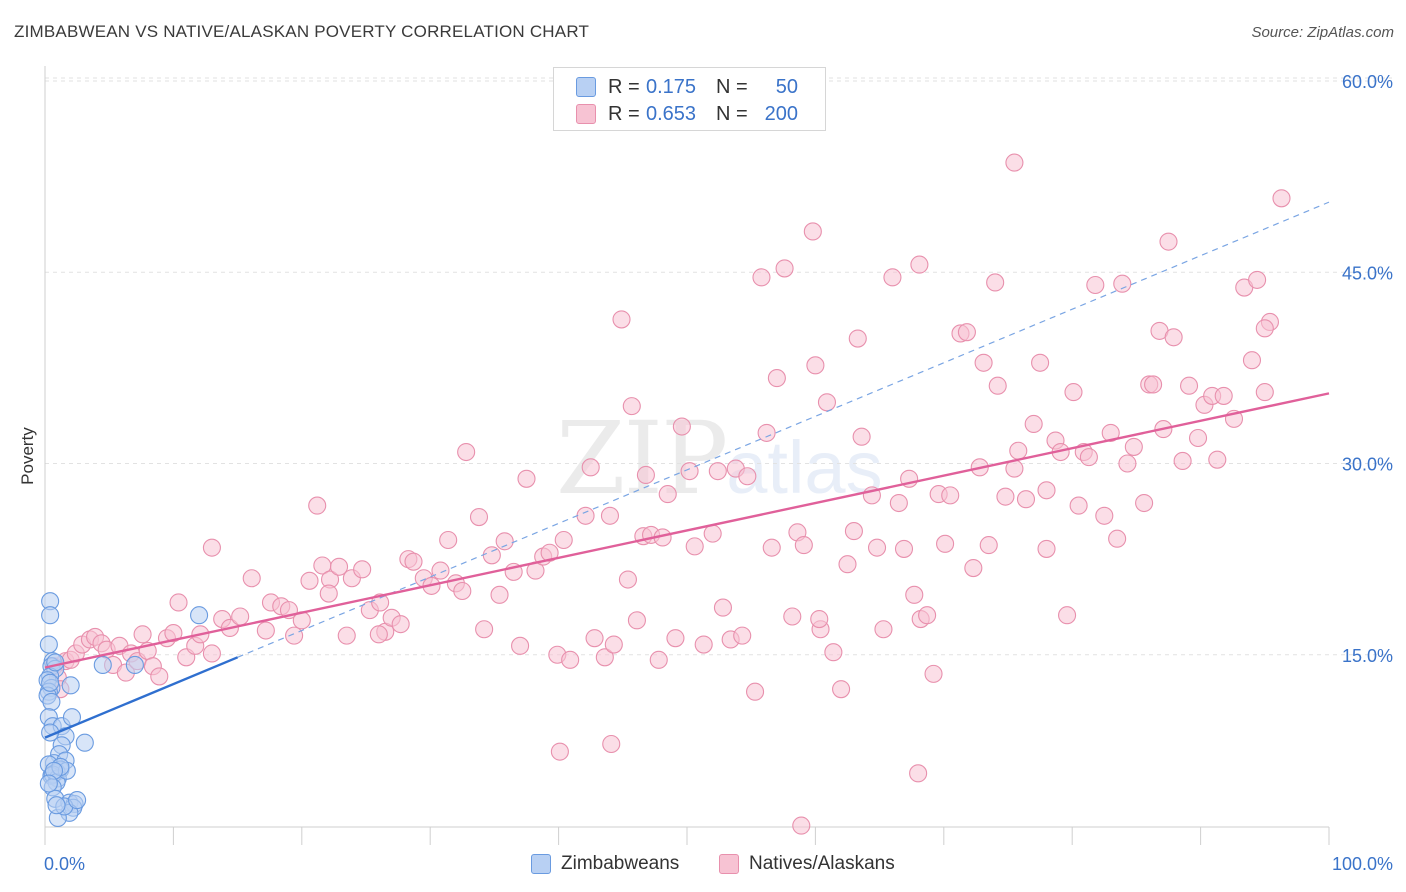 The height and width of the screenshot is (892, 1406). Describe the element at coordinates (807, 864) in the screenshot. I see `bottom-legend-natives: Natives/Alaskans` at that location.